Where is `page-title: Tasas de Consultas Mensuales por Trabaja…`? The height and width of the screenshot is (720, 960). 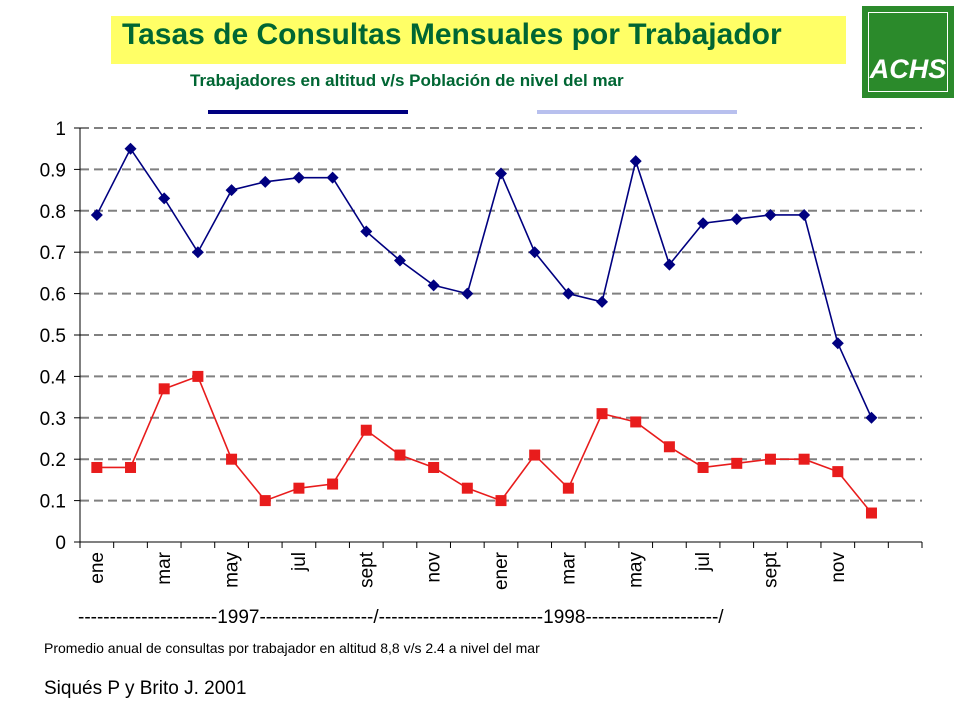 page-title: Tasas de Consultas Mensuales por Trabaja… is located at coordinates (452, 34).